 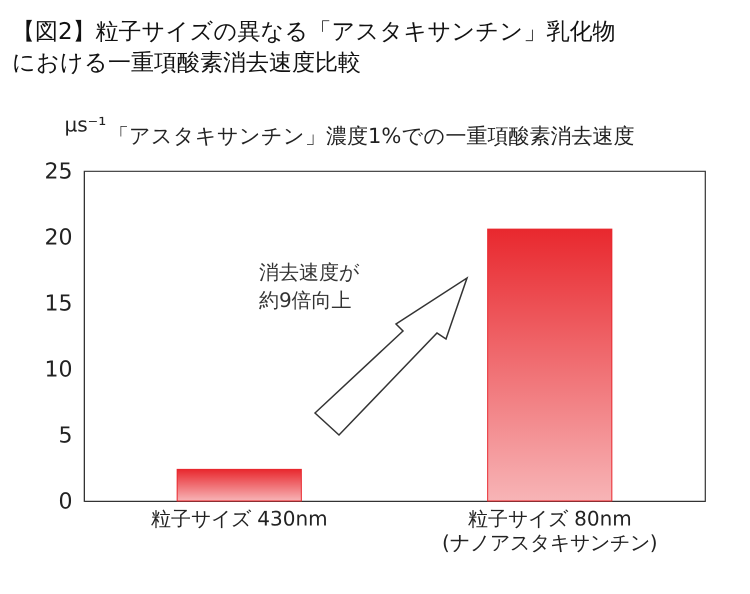 What do you see at coordinates (85, 124) in the screenshot?
I see `y-axis-title: μs⁻¹` at bounding box center [85, 124].